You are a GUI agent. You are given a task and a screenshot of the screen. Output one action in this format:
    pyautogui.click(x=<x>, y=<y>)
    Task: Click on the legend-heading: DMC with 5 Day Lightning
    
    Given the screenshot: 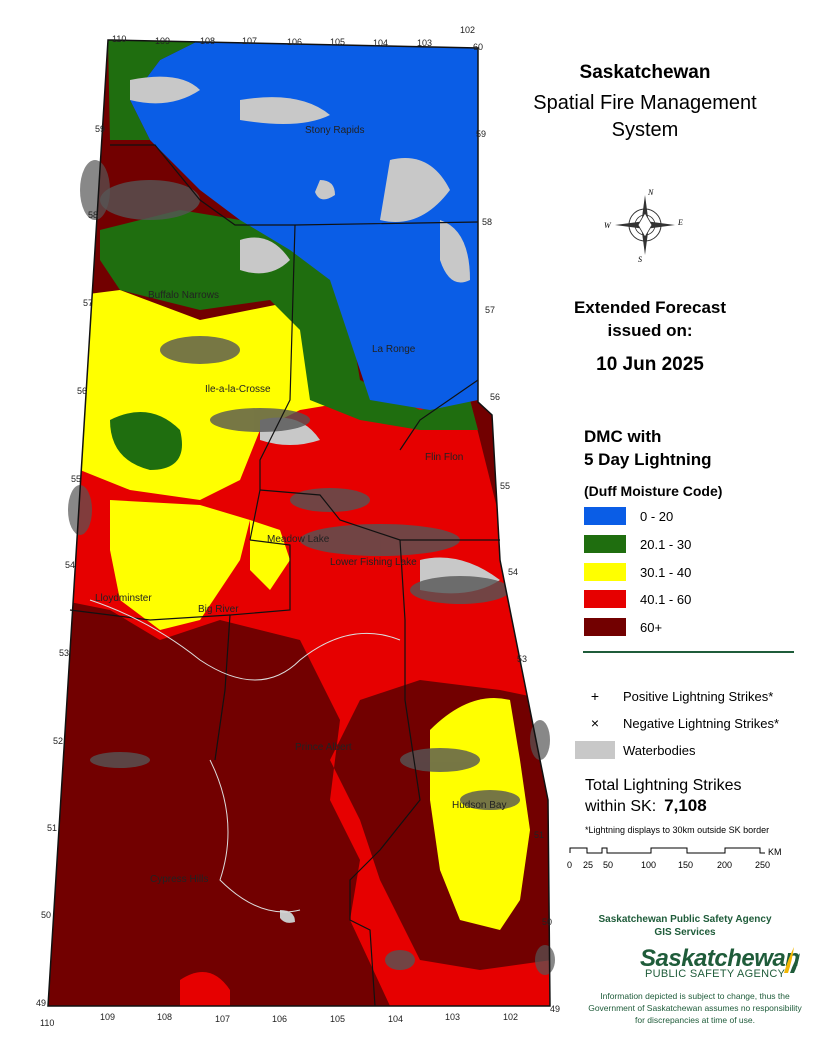 What is the action you would take?
    pyautogui.click(x=648, y=448)
    